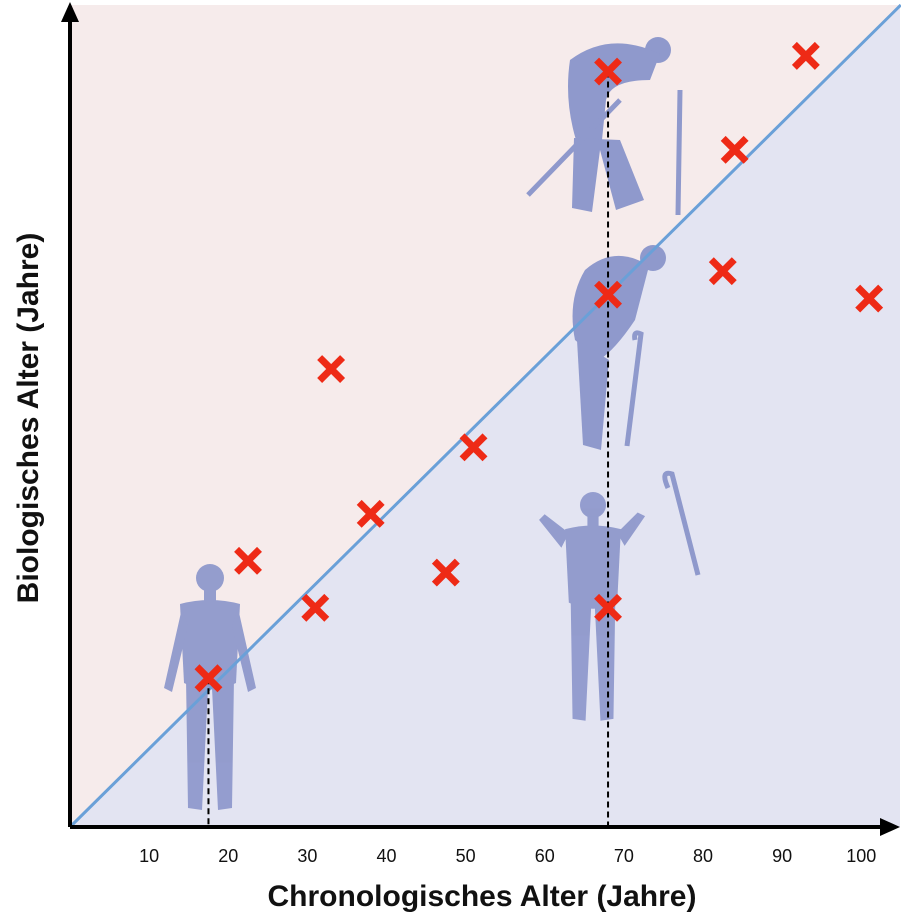 The width and height of the screenshot is (901, 919). I want to click on average-older-adult-figure, so click(619, 347).